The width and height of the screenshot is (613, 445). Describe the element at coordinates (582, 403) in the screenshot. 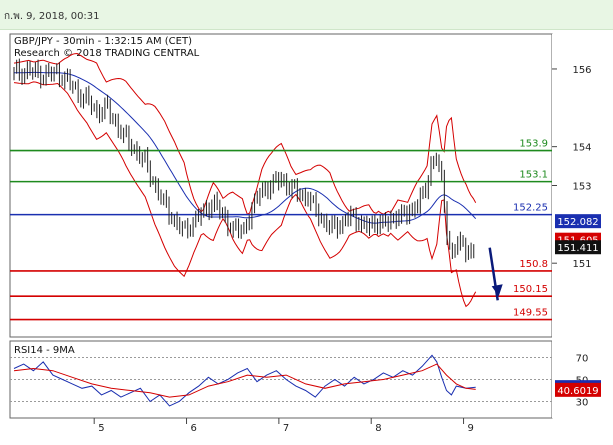

I see `rsi-tick-label: 30` at that location.